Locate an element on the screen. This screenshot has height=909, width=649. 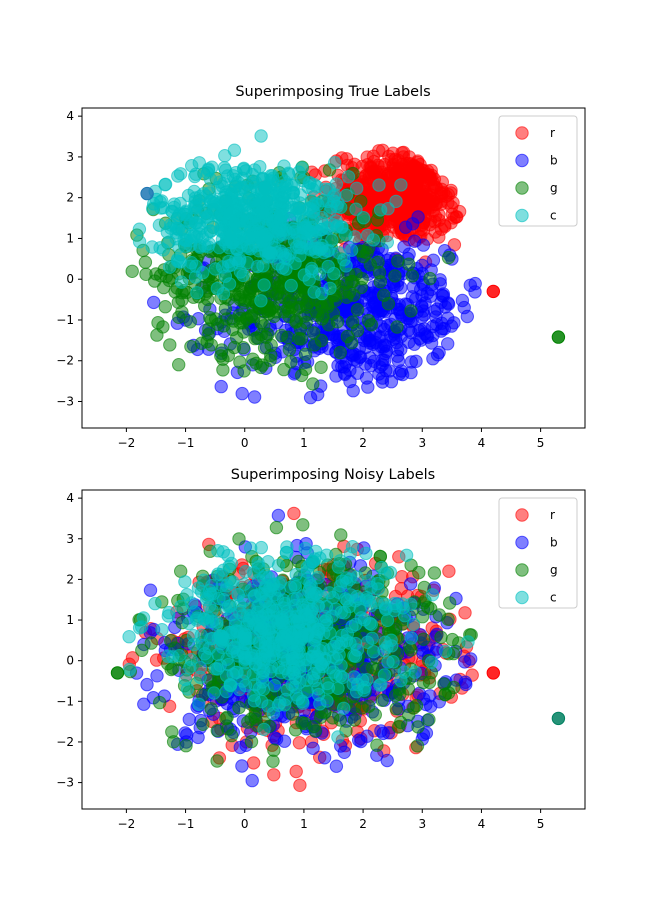
x-axis: −2 −1 0 1 2 3 4 5 is located at coordinates (331, 820).